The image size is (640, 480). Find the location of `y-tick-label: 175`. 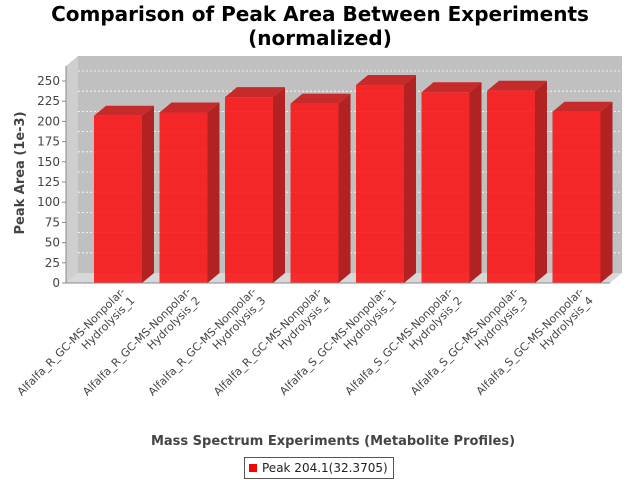

y-tick-label: 175 is located at coordinates (48, 142).